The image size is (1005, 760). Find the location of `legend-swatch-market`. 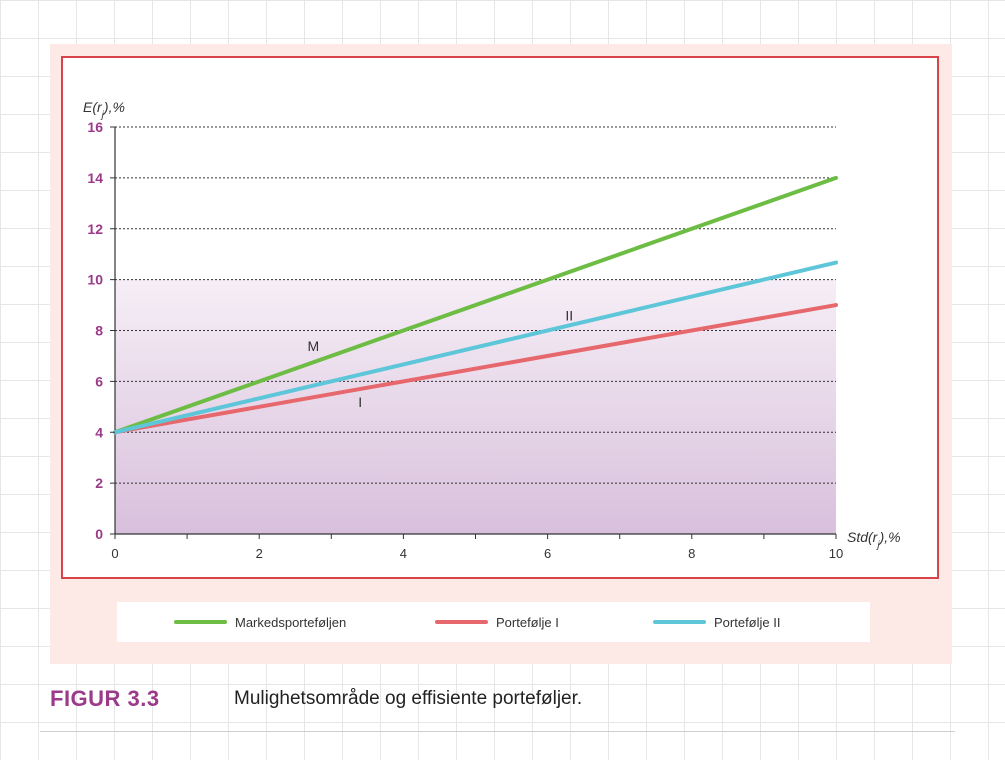

legend-swatch-market is located at coordinates (200, 622).